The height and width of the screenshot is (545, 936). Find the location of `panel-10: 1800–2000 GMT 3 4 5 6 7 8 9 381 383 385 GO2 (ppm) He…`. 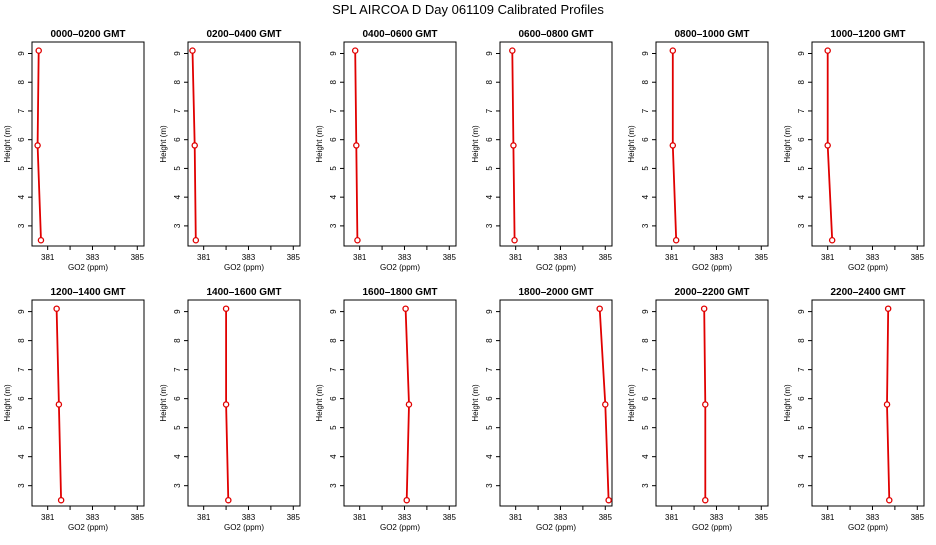

panel-10: 1800–2000 GMT 3 4 5 6 7 8 9 381 383 385 GO2 (ppm) He… is located at coordinates (542, 409).